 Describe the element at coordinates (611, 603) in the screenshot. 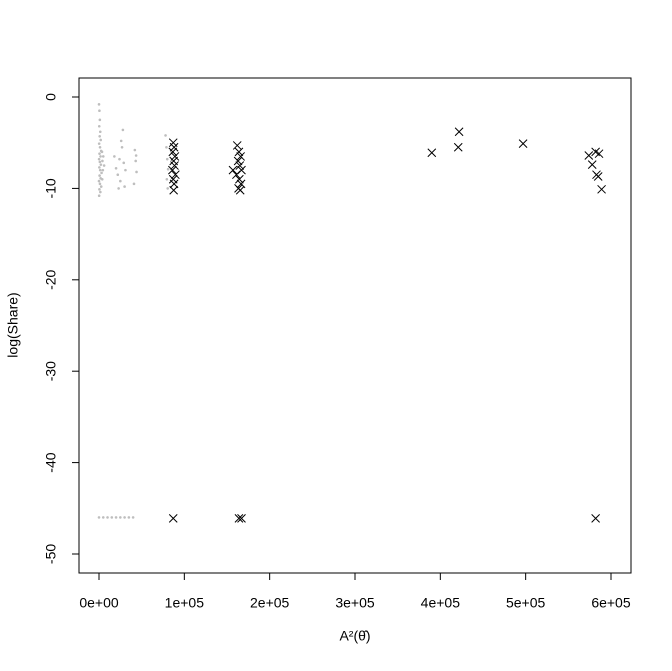

I see `x-tick-label: 6e+05` at that location.